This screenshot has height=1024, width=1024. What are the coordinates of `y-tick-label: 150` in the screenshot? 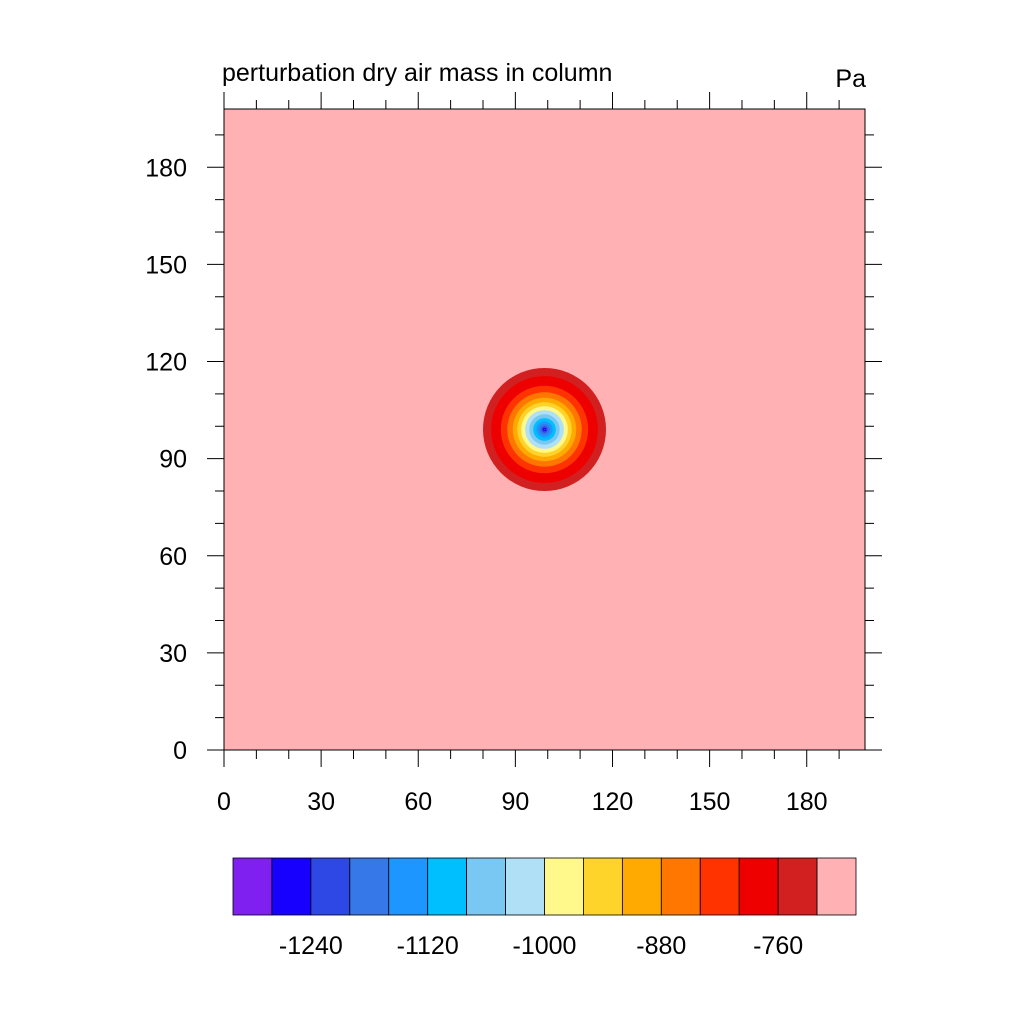 It's located at (166, 265).